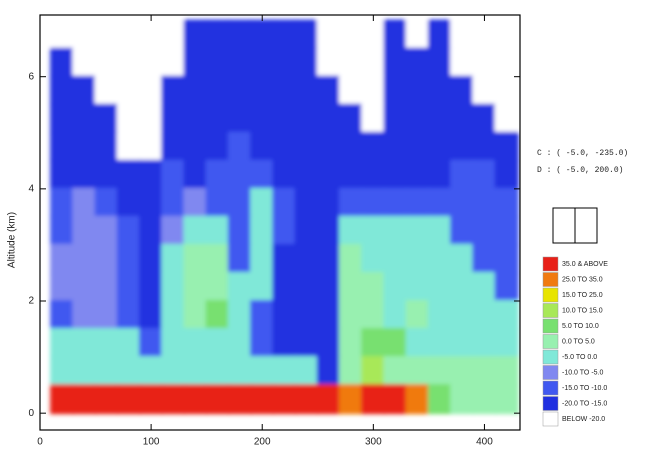  What do you see at coordinates (579, 357) in the screenshot?
I see `legend-label: -5.0 TO 0.0` at bounding box center [579, 357].